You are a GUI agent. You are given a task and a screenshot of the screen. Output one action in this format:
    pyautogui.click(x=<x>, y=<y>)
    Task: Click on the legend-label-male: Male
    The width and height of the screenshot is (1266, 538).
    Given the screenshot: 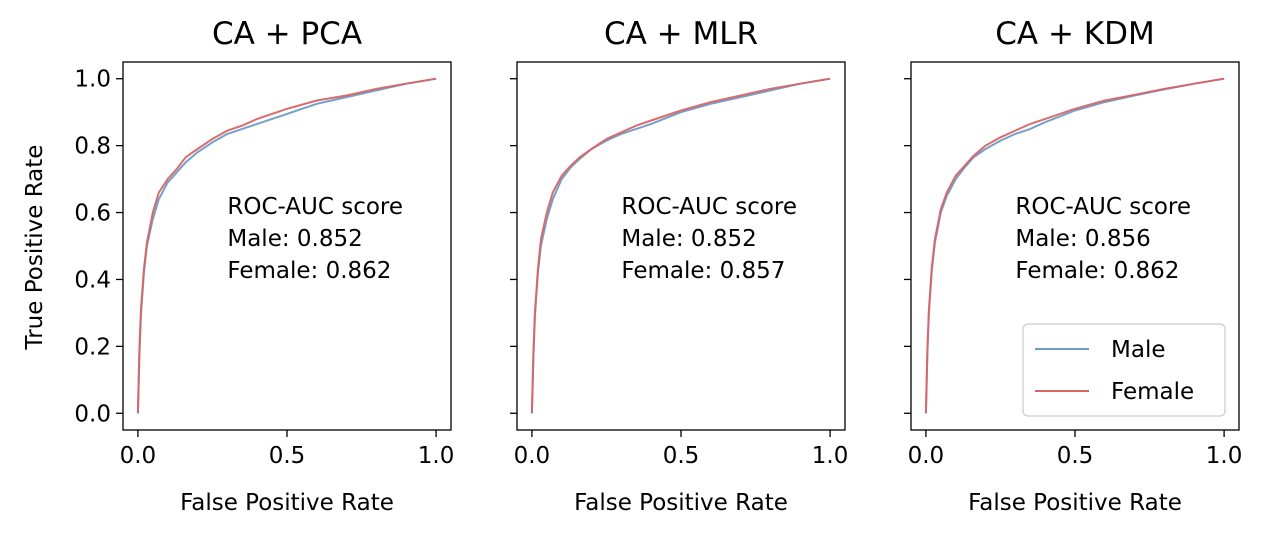 What is the action you would take?
    pyautogui.click(x=1138, y=350)
    